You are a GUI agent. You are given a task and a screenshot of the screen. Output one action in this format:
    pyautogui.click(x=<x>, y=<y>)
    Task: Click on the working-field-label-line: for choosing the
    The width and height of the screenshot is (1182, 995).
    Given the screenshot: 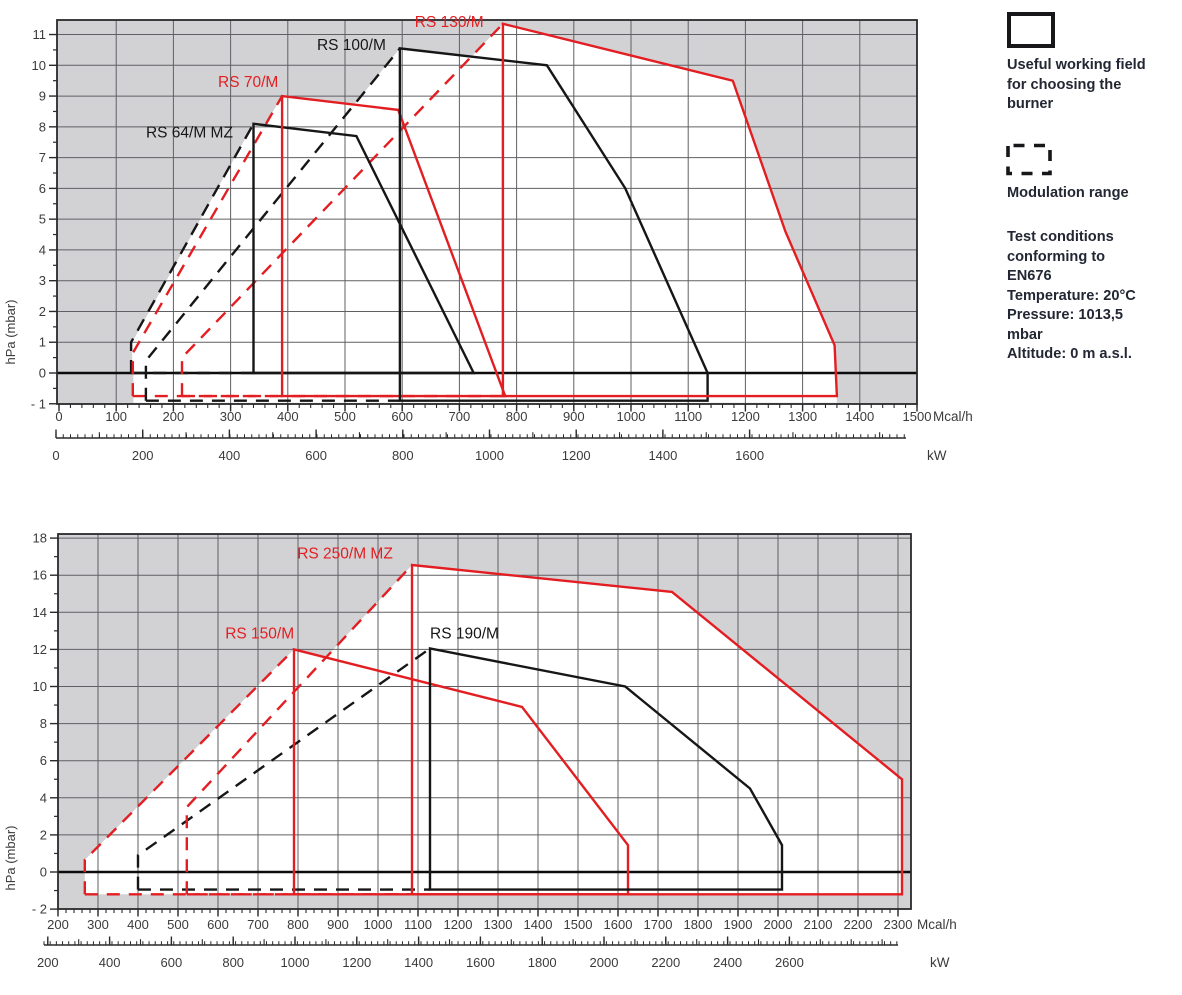 What is the action you would take?
    pyautogui.click(x=1064, y=84)
    